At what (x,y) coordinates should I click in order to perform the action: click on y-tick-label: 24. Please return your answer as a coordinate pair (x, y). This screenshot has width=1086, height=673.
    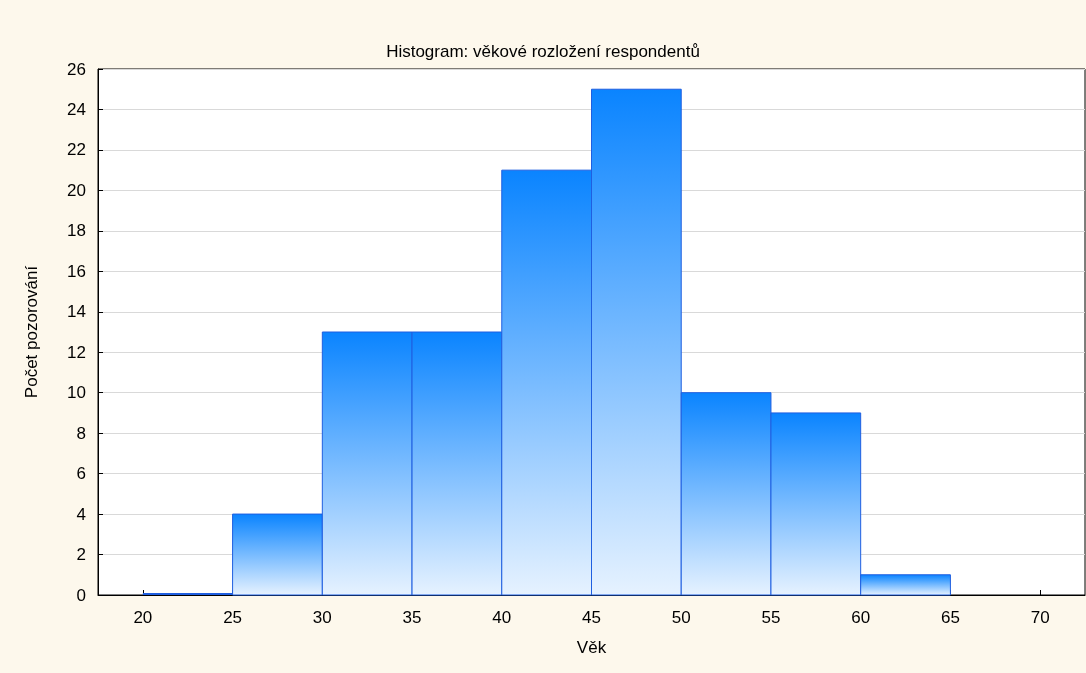
    Looking at the image, I should click on (76, 109).